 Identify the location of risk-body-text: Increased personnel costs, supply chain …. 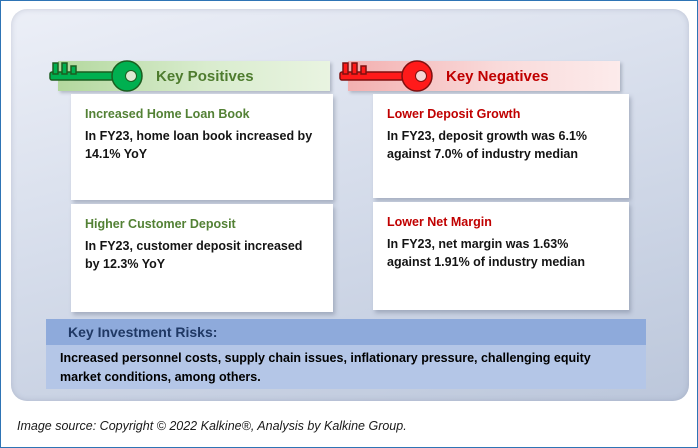
(325, 367).